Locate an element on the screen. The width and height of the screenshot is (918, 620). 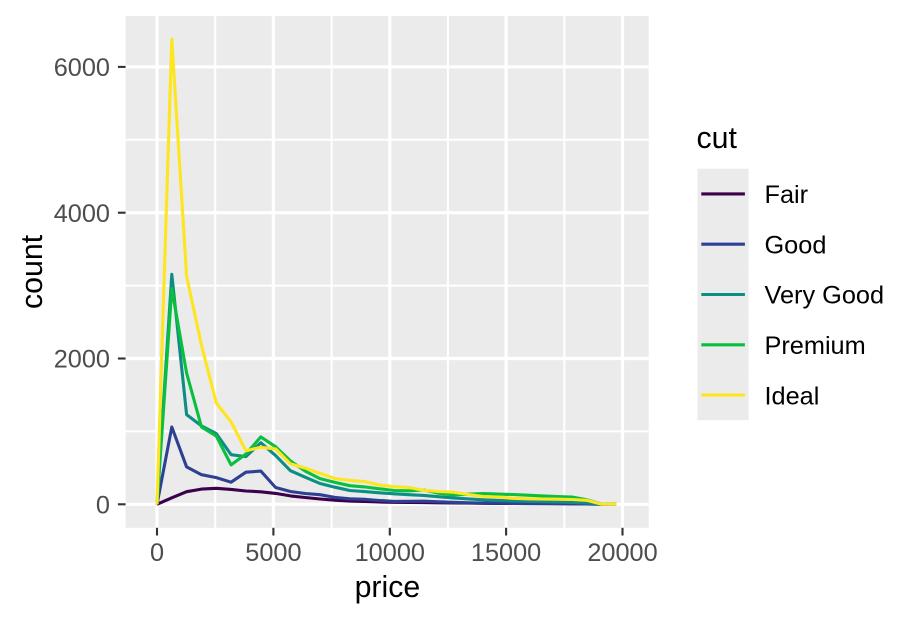
svg-text: 15000 is located at coordinates (506, 553).